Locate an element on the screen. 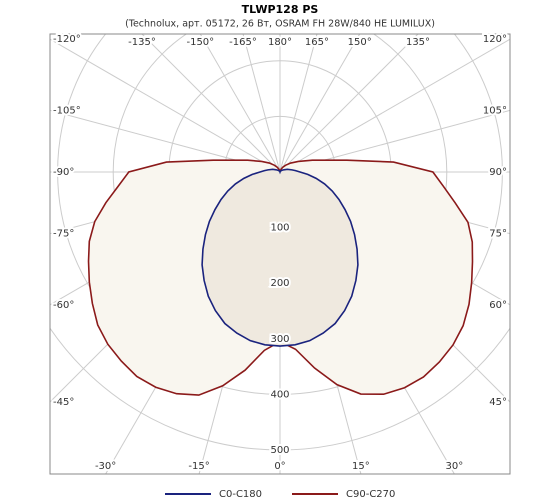  radial-tick-label: 100 is located at coordinates (279, 228).